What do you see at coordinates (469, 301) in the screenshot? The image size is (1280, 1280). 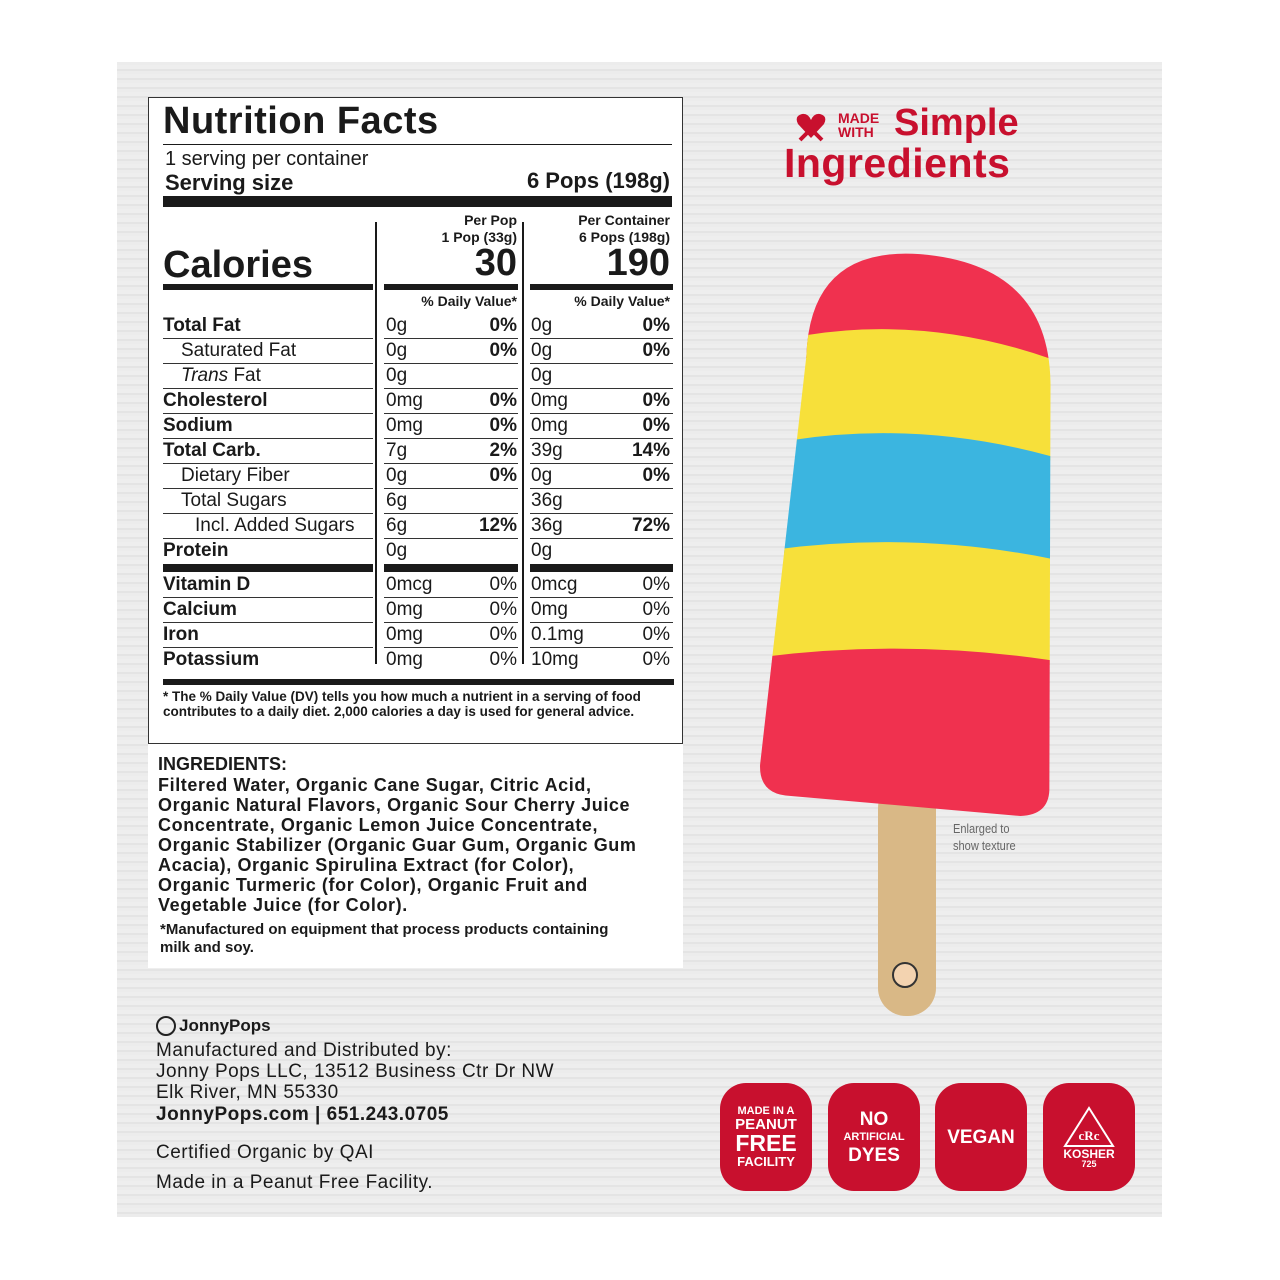 I see `dv-head-1: % Daily Value*` at bounding box center [469, 301].